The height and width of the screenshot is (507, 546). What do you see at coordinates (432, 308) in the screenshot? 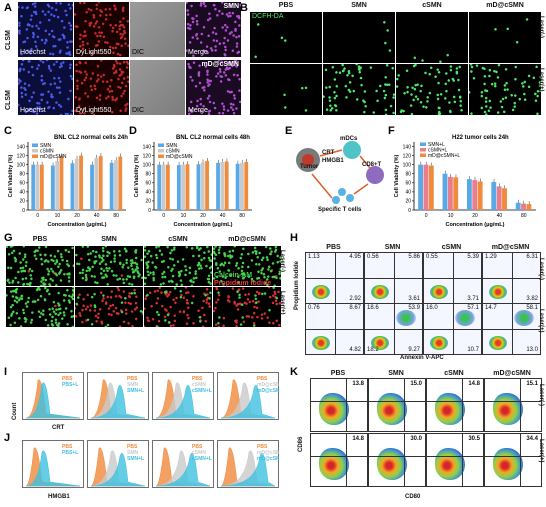
I see `quadrant-value-tl: 16.0` at bounding box center [432, 308].